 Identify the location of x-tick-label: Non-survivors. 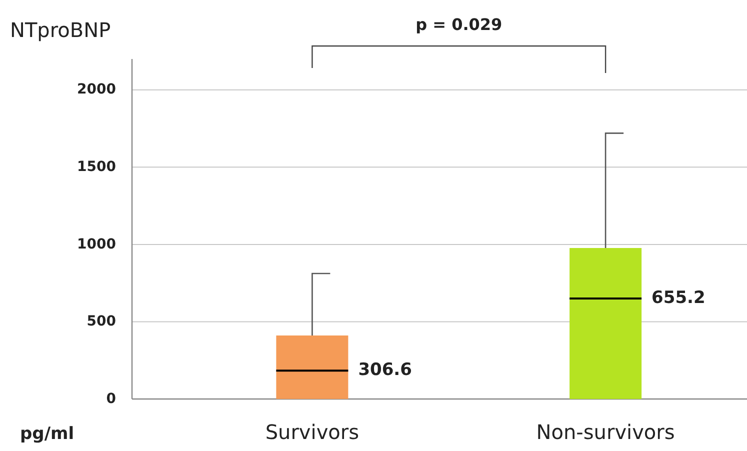
(605, 432).